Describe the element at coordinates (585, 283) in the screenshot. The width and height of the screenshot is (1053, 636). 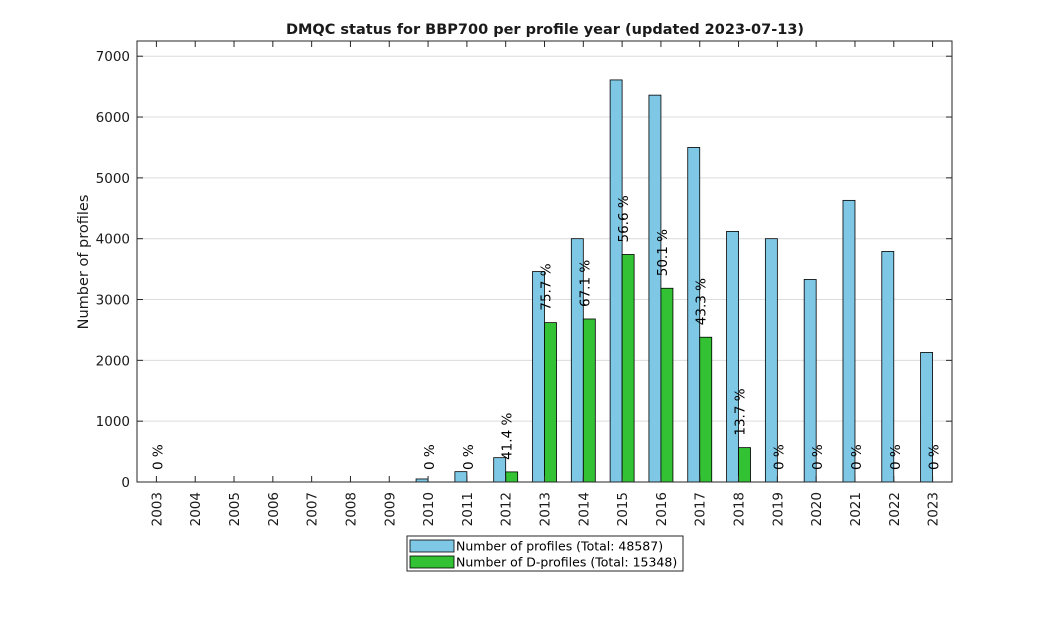
I see `pct-label-2014: 67.1 %` at that location.